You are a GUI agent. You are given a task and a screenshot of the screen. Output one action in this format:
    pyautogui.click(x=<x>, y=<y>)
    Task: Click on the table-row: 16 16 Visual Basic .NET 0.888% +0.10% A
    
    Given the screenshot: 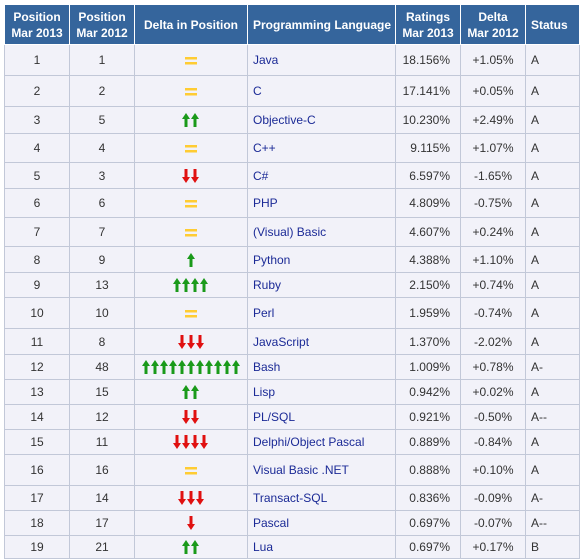 What is the action you would take?
    pyautogui.click(x=292, y=470)
    